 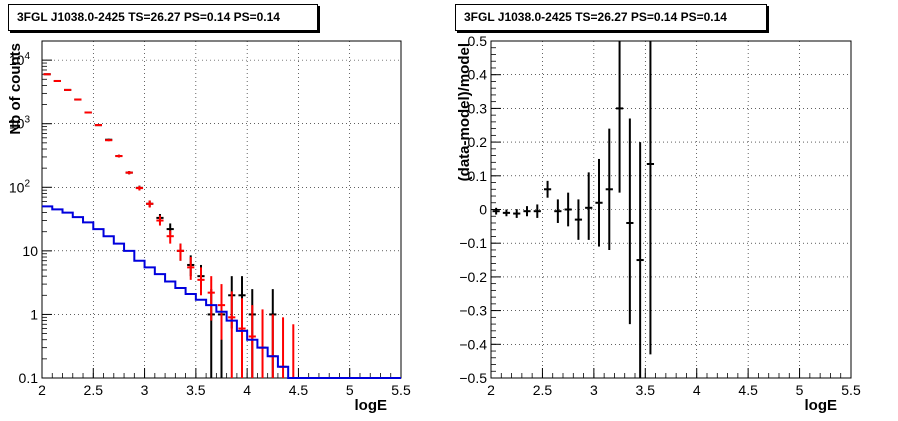 What do you see at coordinates (473, 243) in the screenshot?
I see `y-tick-label: −0.1` at bounding box center [473, 243].